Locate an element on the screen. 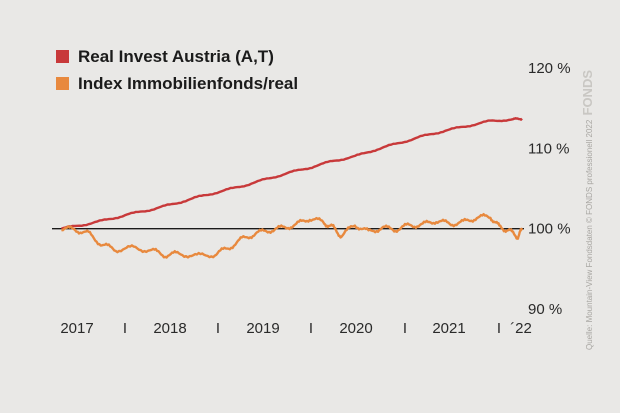 This screenshot has width=620, height=413. legend-label-2: Index Immobilienfonds/real is located at coordinates (188, 83).